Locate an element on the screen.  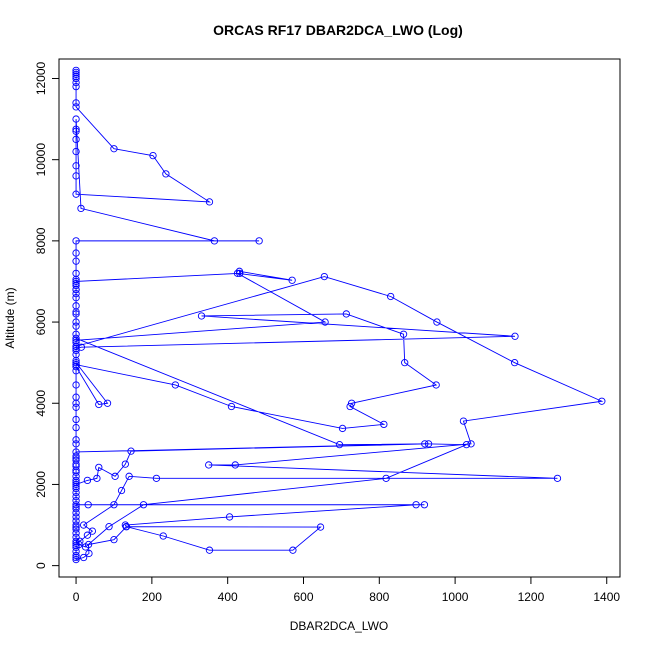
x-tick-label: 1000 is located at coordinates (455, 597).